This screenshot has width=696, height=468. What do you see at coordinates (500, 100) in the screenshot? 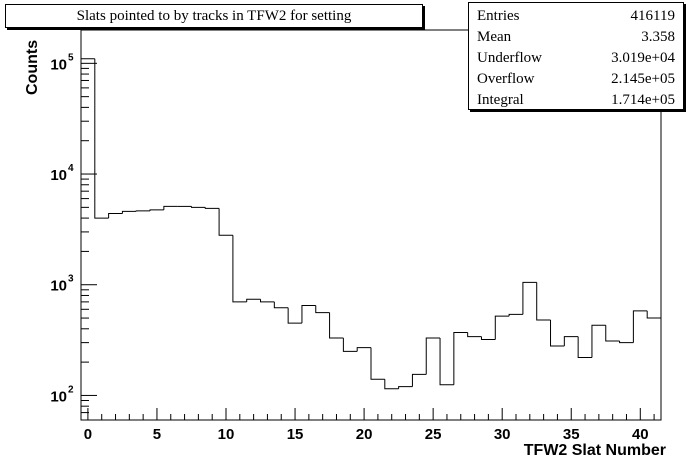
I see `stats-label: Integral` at bounding box center [500, 100].